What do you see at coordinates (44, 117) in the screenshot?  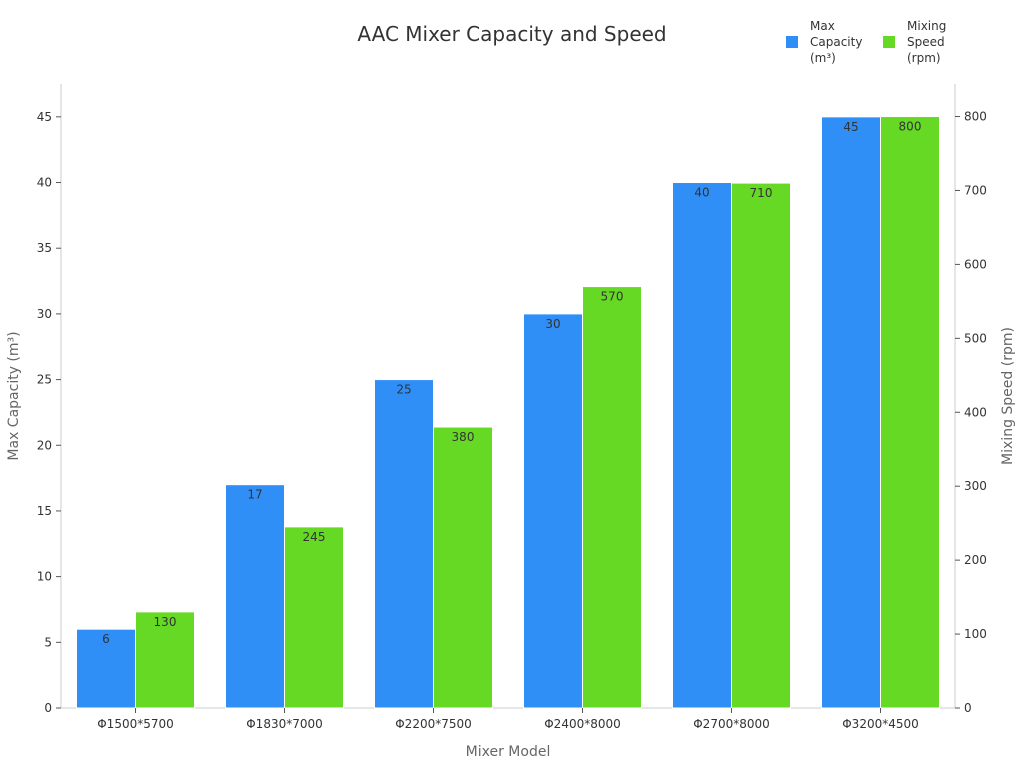 I see `y-left-tick-label: 45` at bounding box center [44, 117].